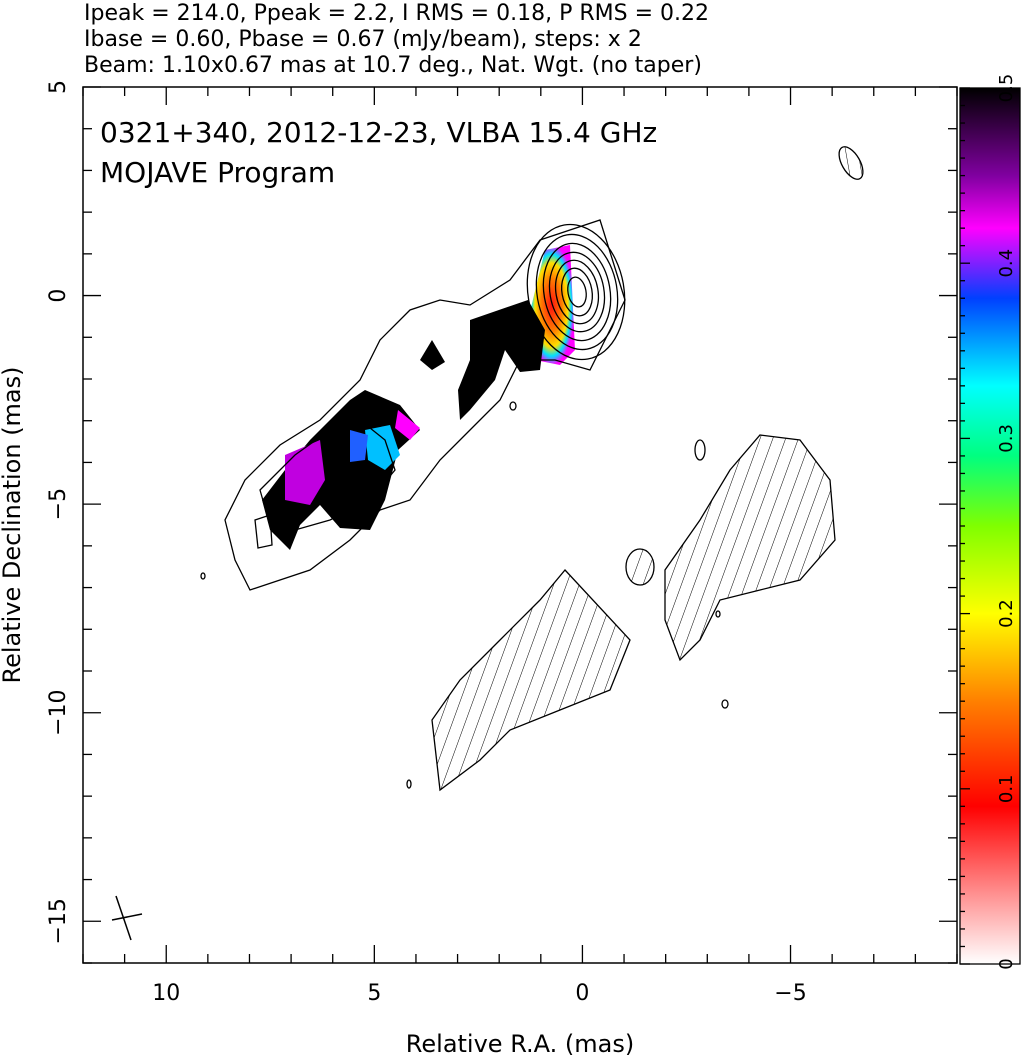 The width and height of the screenshot is (1021, 1060). What do you see at coordinates (965, 526) in the screenshot?
I see `colorbar-ticks` at bounding box center [965, 526].